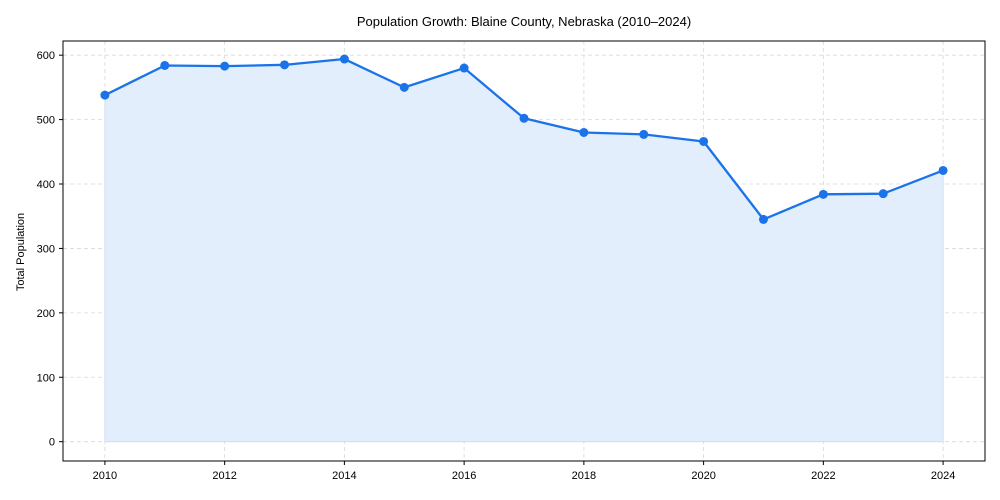  What do you see at coordinates (703, 476) in the screenshot?
I see `x-tick-label: 2020` at bounding box center [703, 476].